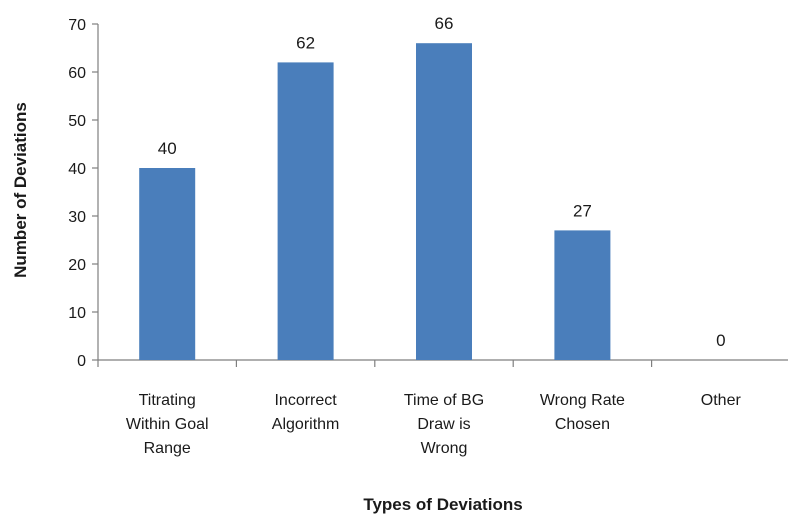 This screenshot has width=788, height=526. Describe the element at coordinates (444, 23) in the screenshot. I see `data-label: 66` at that location.